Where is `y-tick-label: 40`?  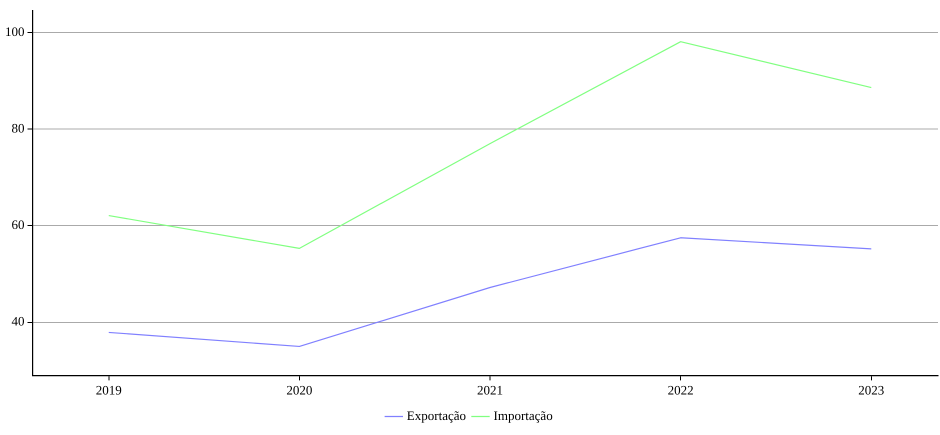 y-tick-label: 40 is located at coordinates (18, 321).